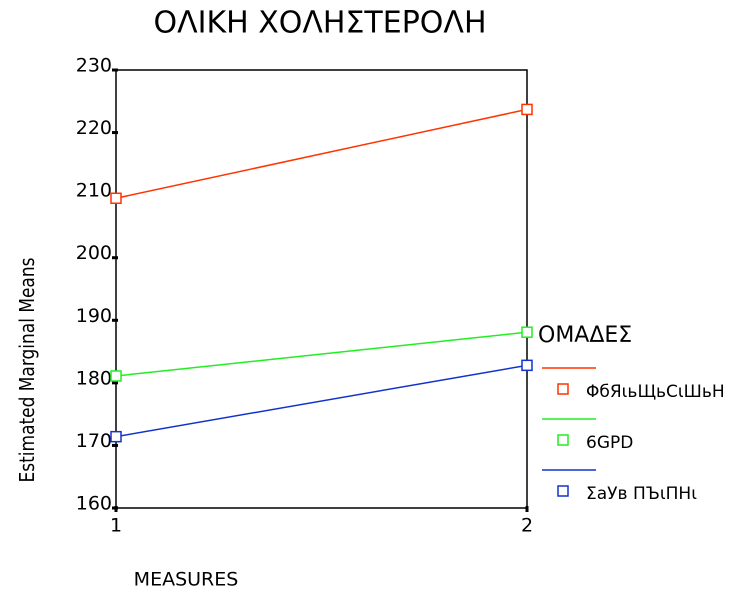 The image size is (732, 592). I want to click on y-tick-label: 220, so click(94, 128).